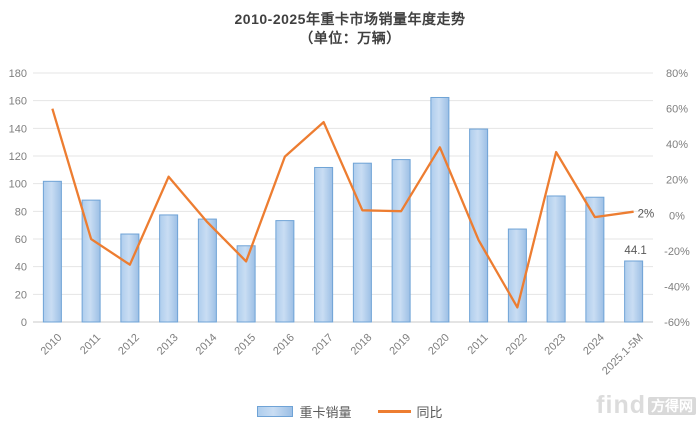  Describe the element at coordinates (129, 345) in the screenshot. I see `x-axis-category-label: 2012` at that location.